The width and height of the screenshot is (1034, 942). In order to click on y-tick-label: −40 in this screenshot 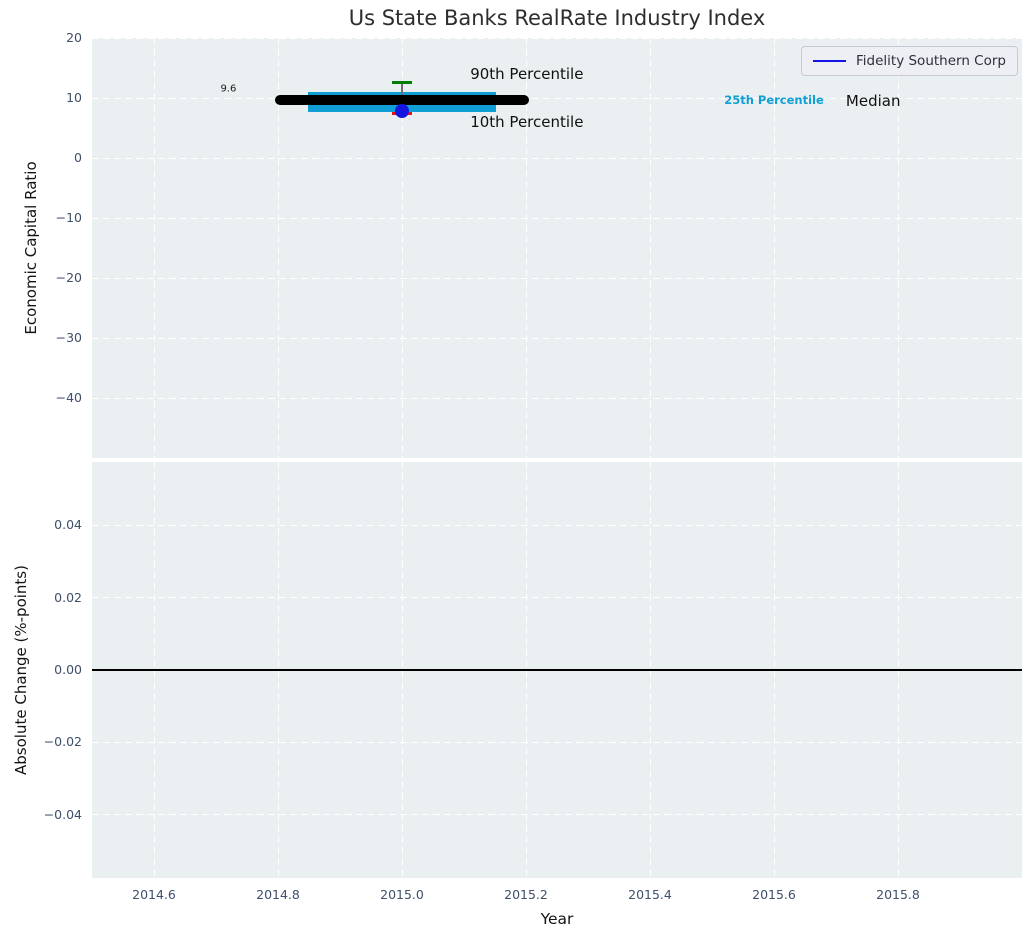, I will do `click(68, 397)`.